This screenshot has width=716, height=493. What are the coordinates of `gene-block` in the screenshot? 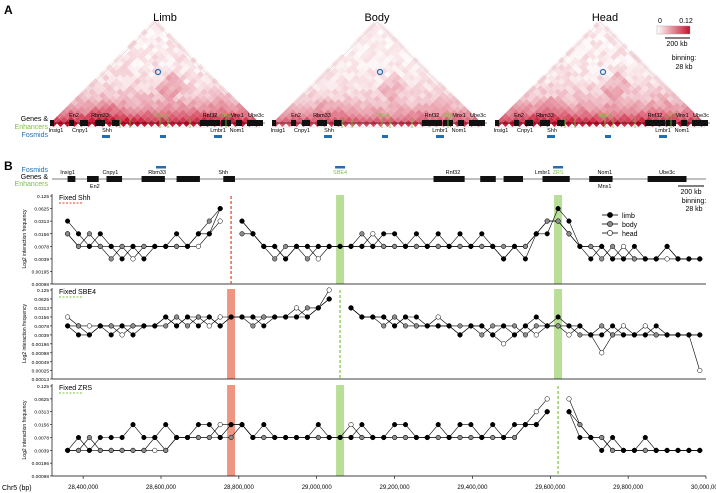 It's located at (700, 123).